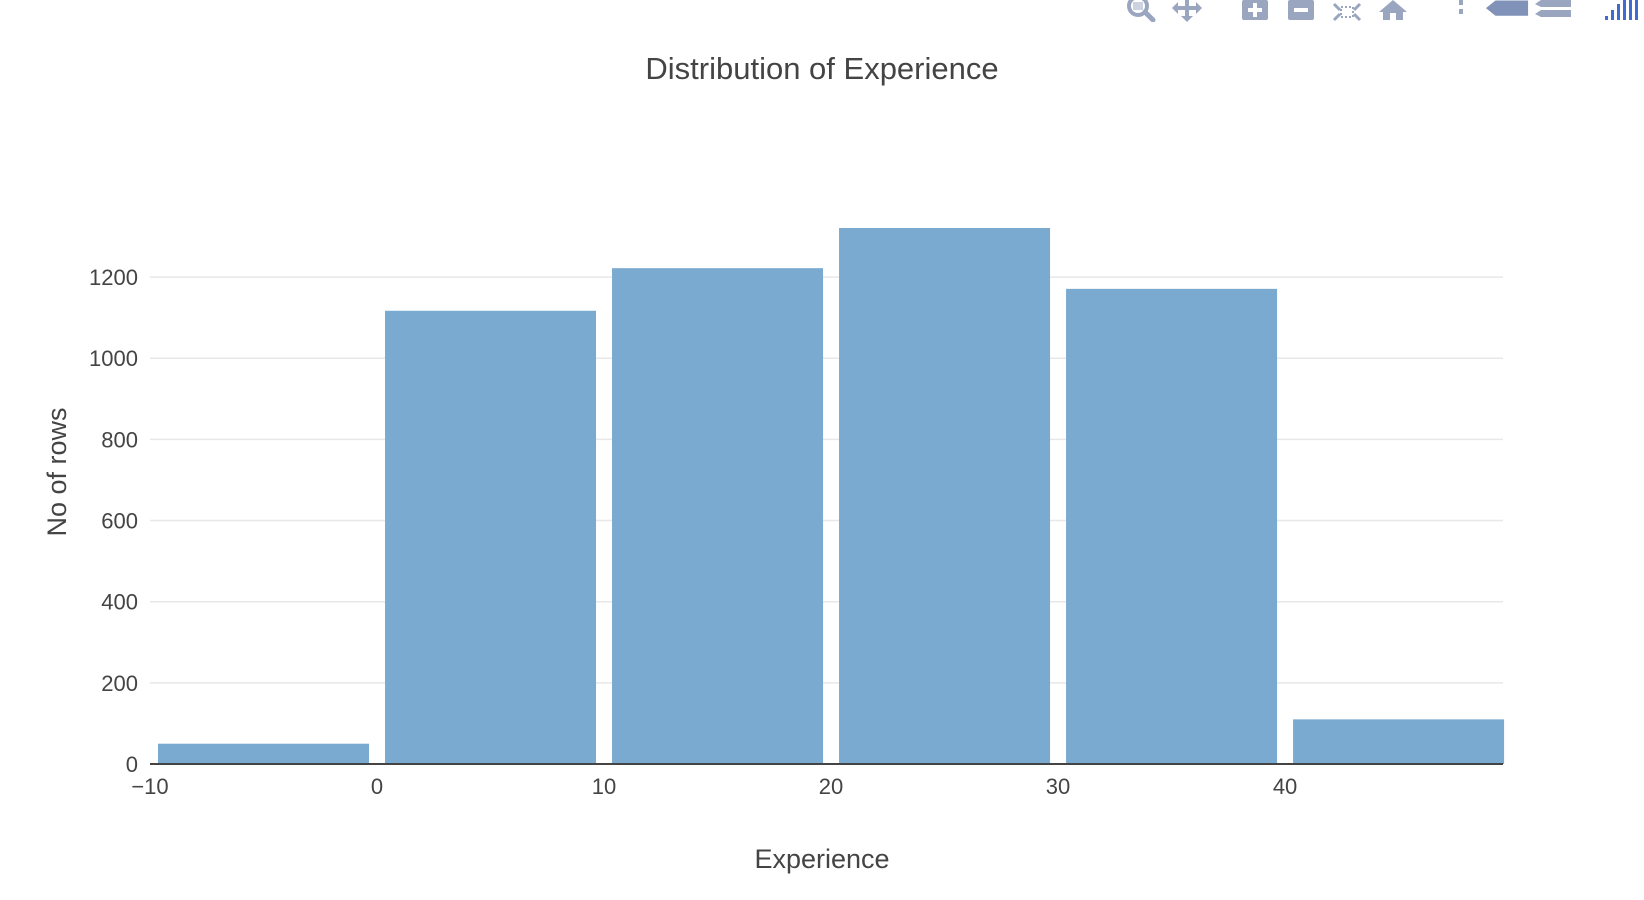 This screenshot has width=1644, height=900. What do you see at coordinates (119, 439) in the screenshot?
I see `y-tick-label: 800` at bounding box center [119, 439].